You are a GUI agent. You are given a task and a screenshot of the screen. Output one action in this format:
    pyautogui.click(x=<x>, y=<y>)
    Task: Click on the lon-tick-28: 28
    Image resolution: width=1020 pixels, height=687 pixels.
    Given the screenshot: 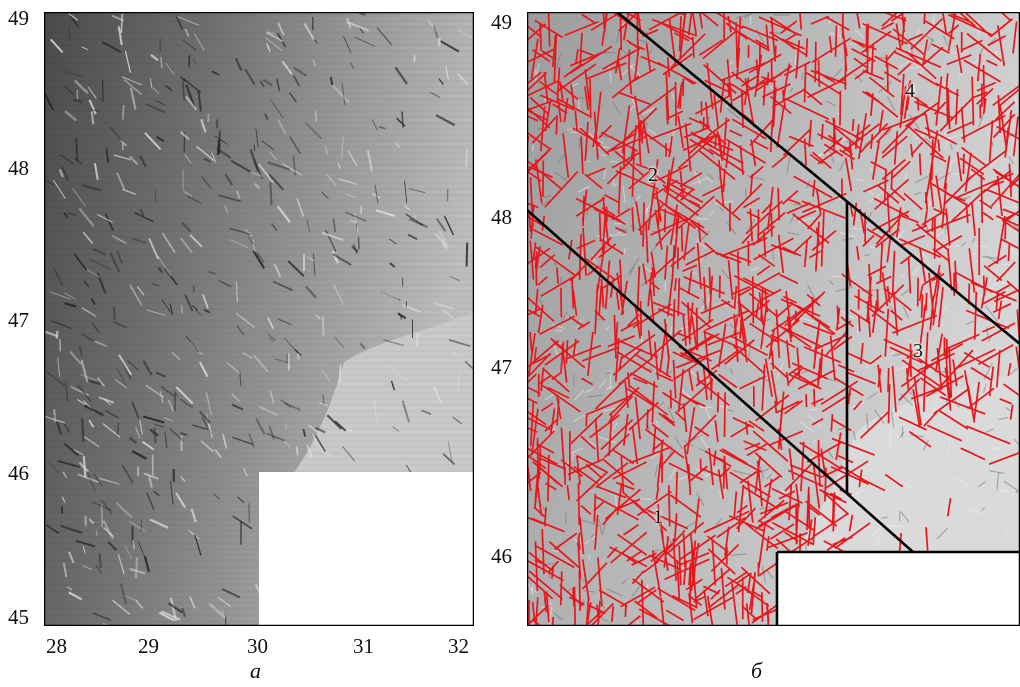 What is the action you would take?
    pyautogui.click(x=56, y=646)
    